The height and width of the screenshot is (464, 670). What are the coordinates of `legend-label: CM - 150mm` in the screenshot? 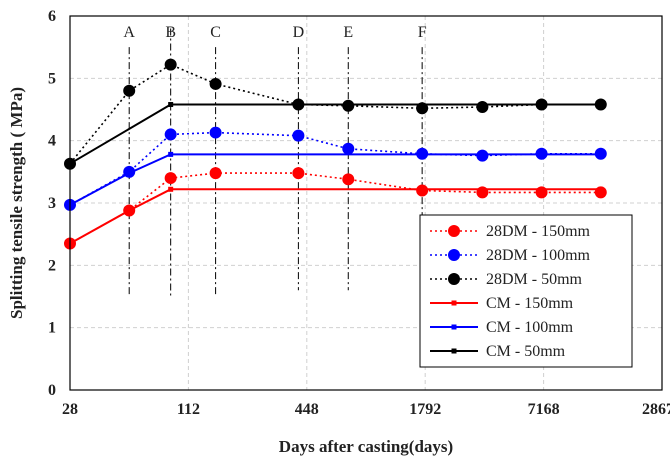 It's located at (530, 303).